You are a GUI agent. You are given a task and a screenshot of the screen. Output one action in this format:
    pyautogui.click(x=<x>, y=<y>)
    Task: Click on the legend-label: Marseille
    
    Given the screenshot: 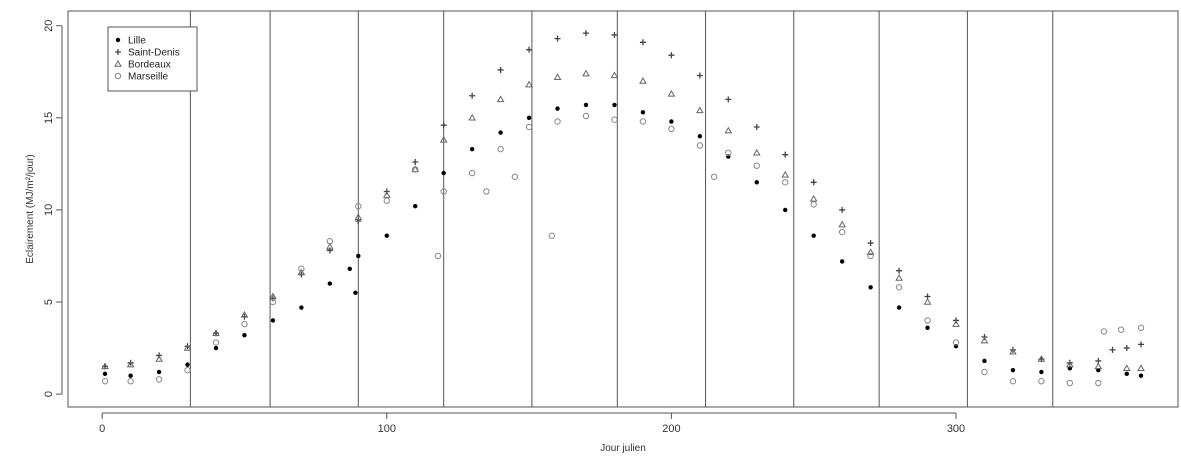 What is the action you would take?
    pyautogui.click(x=148, y=77)
    